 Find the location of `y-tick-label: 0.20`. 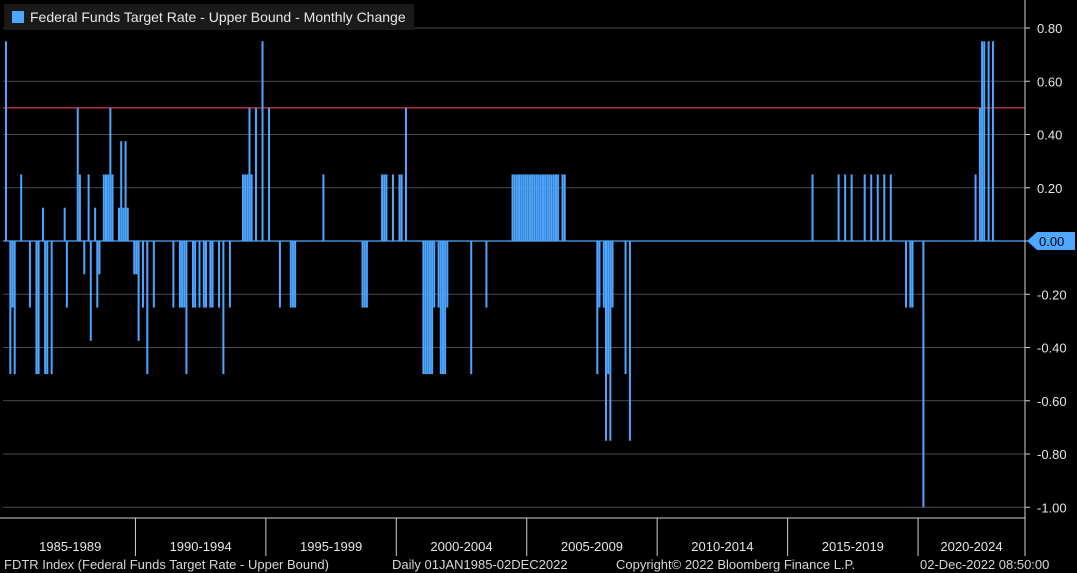

y-tick-label: 0.20 is located at coordinates (1049, 188).